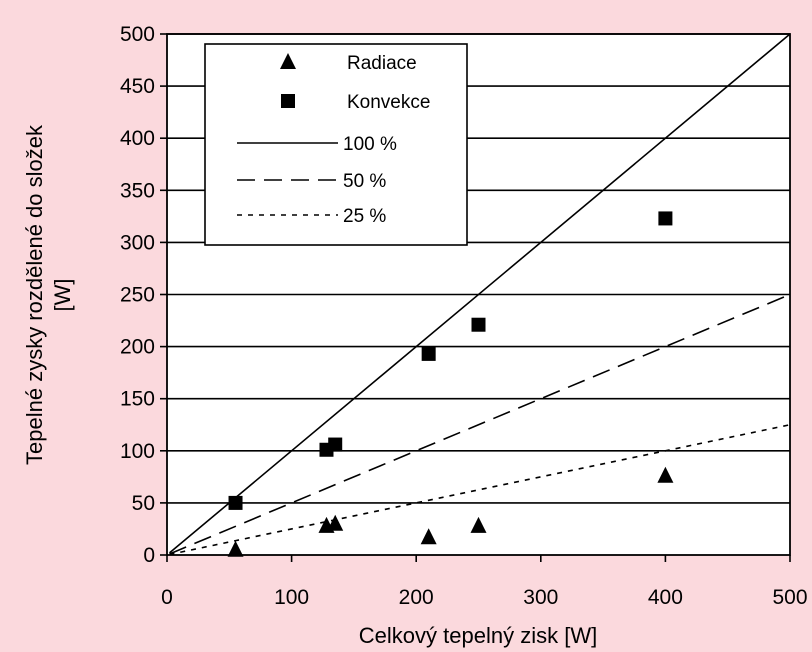  Describe the element at coordinates (364, 216) in the screenshot. I see `legend-label: 25 %` at that location.